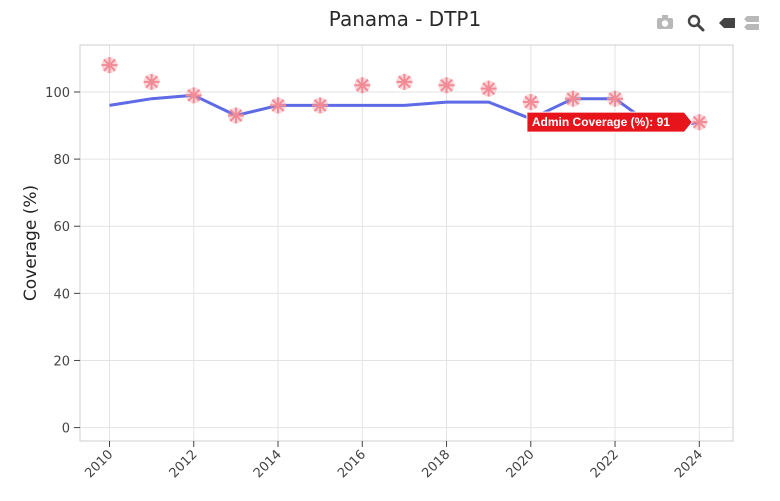  I want to click on series-layer, so click(404, 94).